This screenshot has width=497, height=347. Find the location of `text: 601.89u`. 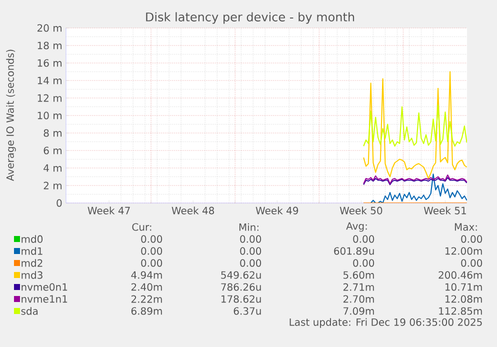

text: 601.89u is located at coordinates (354, 251).